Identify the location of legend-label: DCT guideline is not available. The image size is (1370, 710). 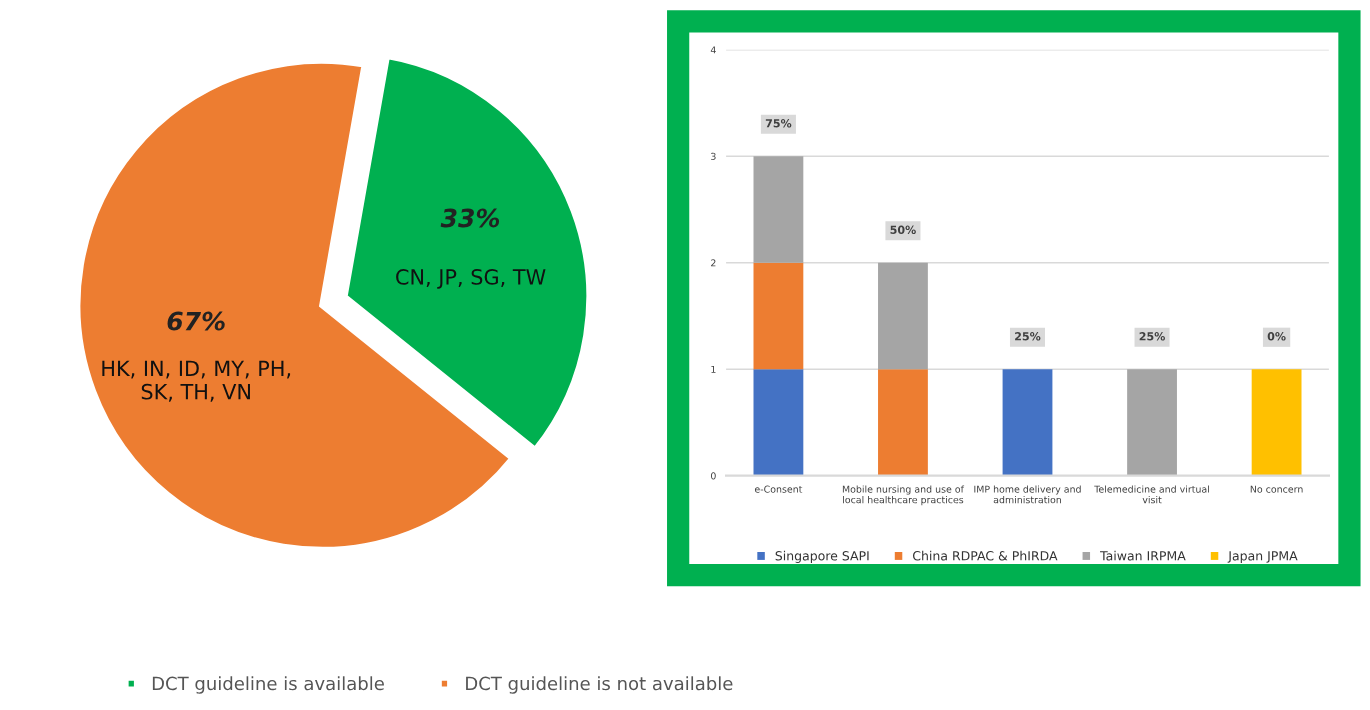
(599, 685).